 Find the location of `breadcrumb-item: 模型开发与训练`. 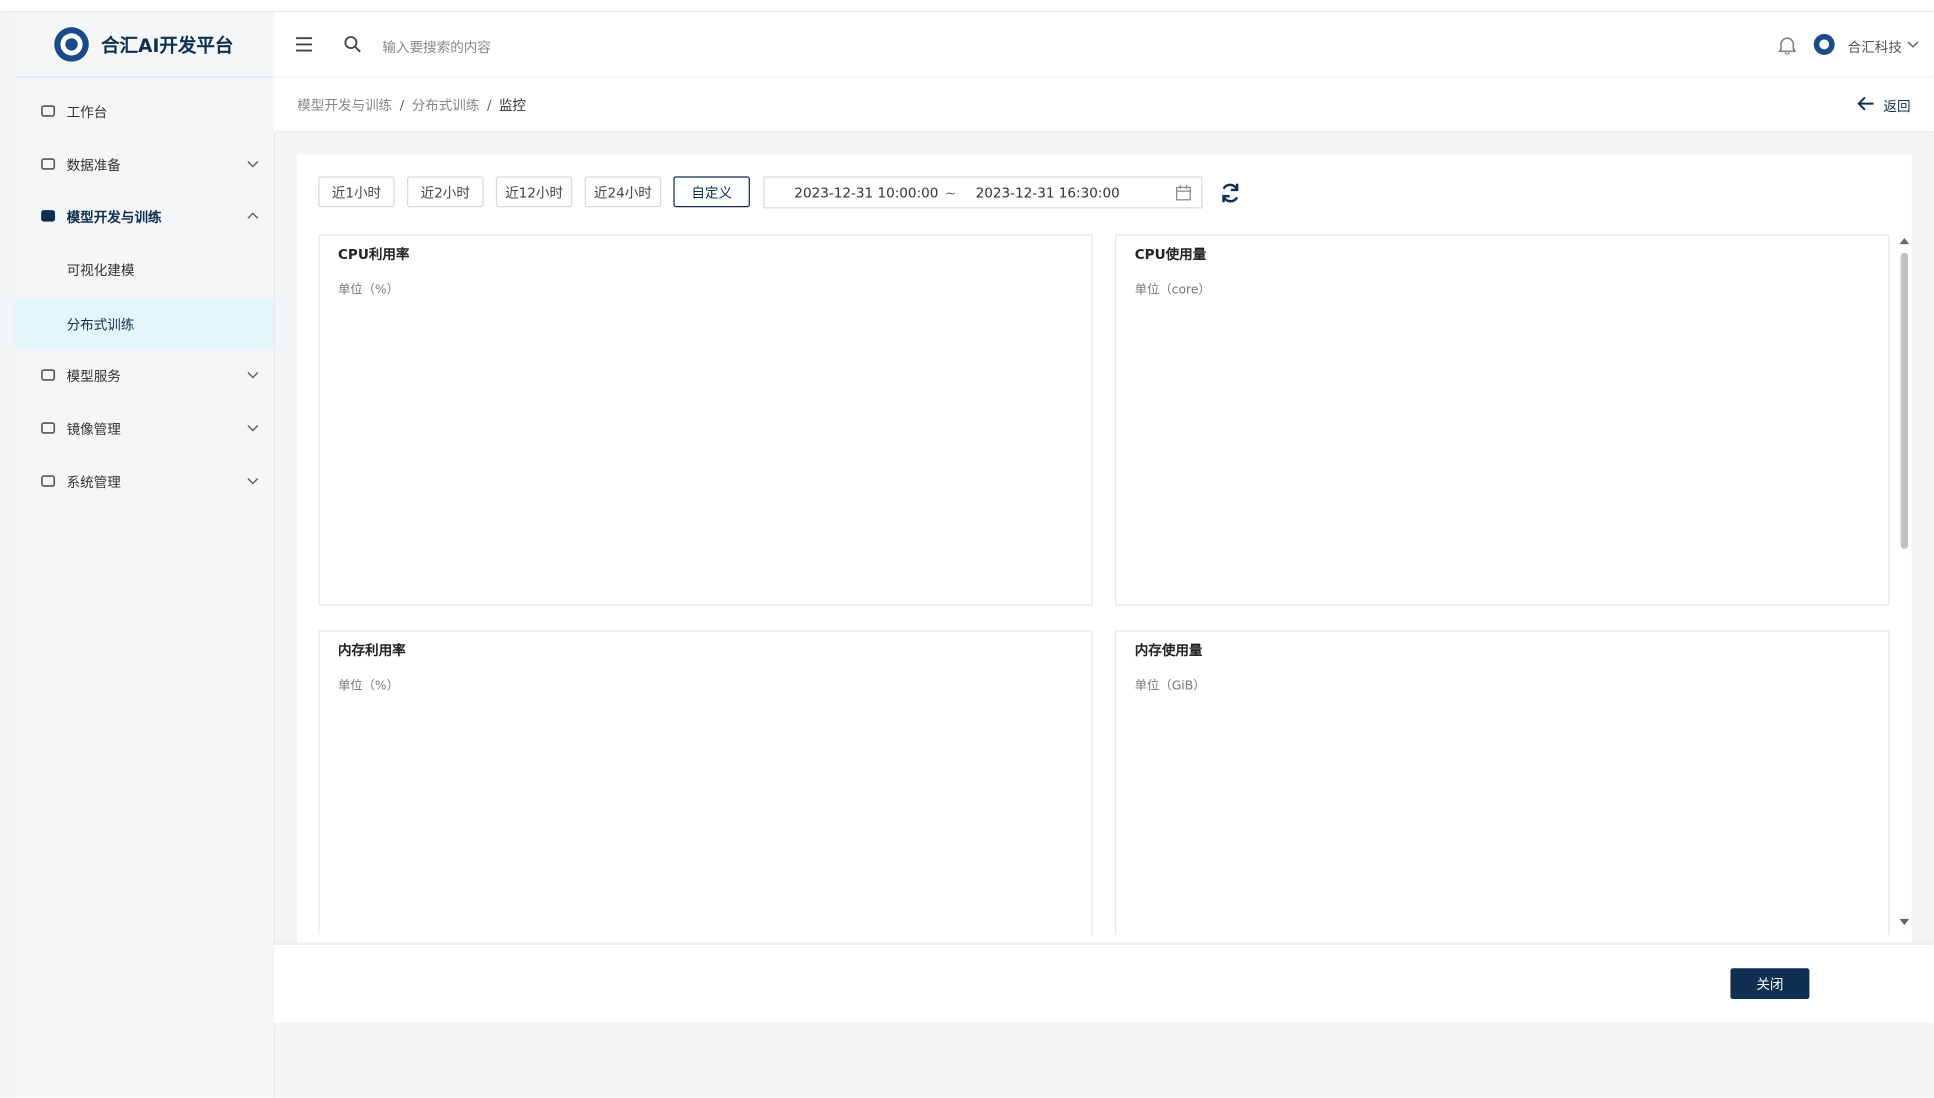

breadcrumb-item: 模型开发与训练 is located at coordinates (345, 105).